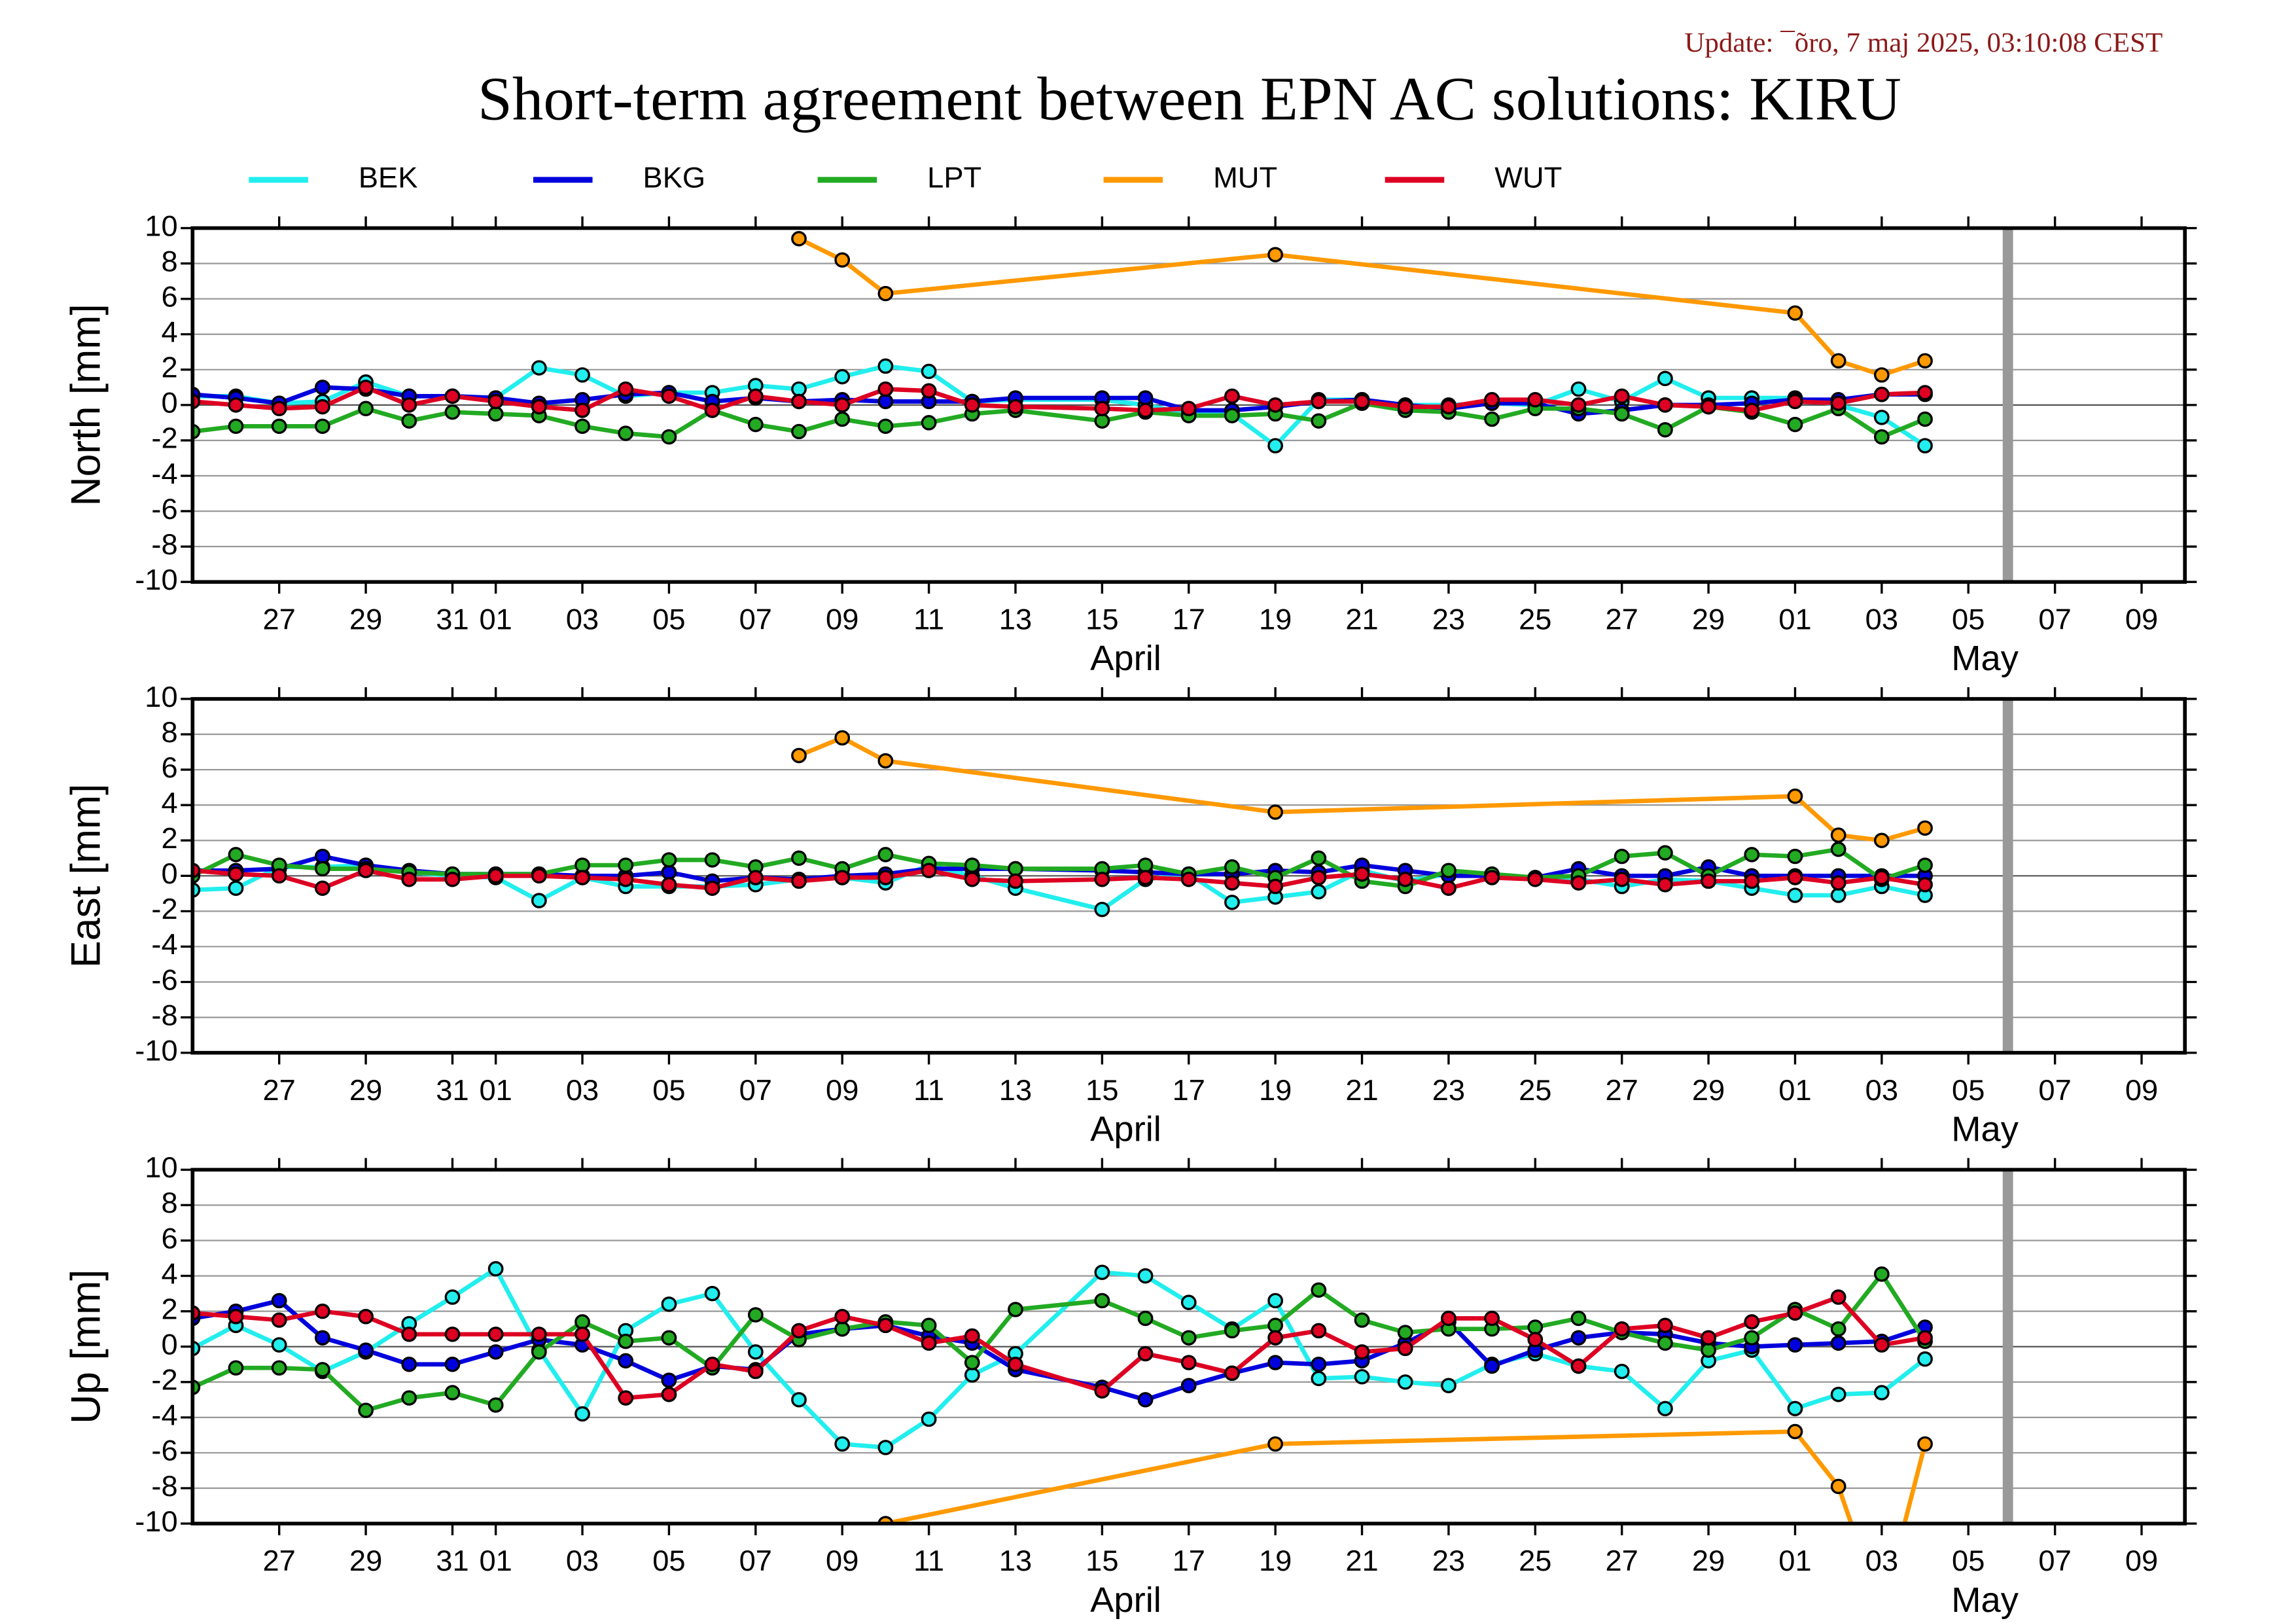 The height and width of the screenshot is (1623, 2296). What do you see at coordinates (1015, 1560) in the screenshot?
I see `x-tick-label: 13` at bounding box center [1015, 1560].